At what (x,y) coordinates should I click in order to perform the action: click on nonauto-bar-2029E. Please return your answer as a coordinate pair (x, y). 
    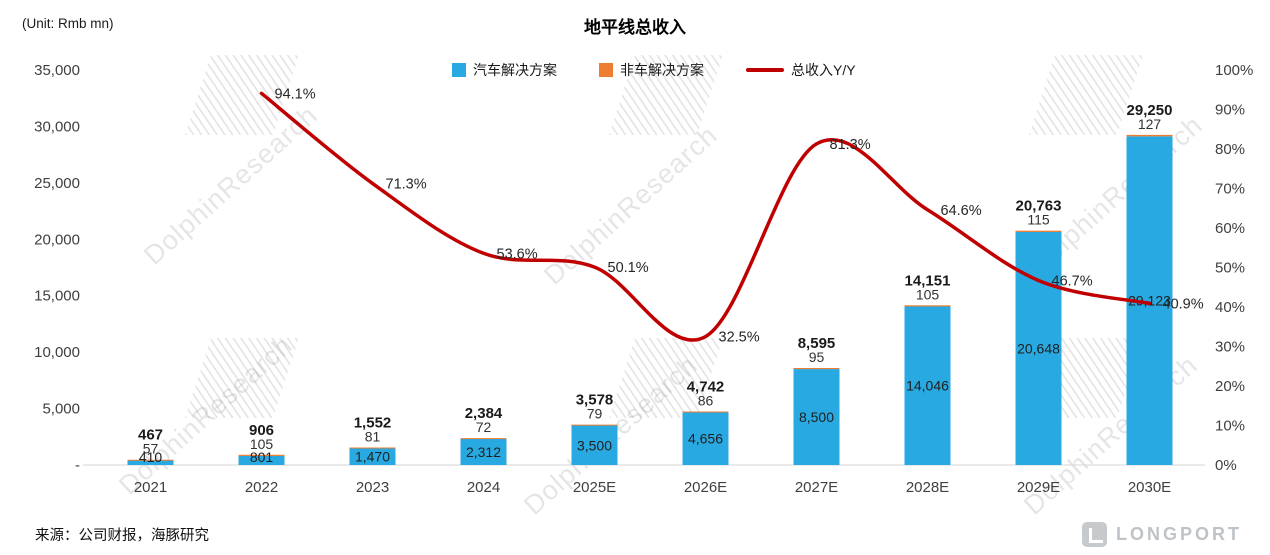
    Looking at the image, I should click on (1038, 231).